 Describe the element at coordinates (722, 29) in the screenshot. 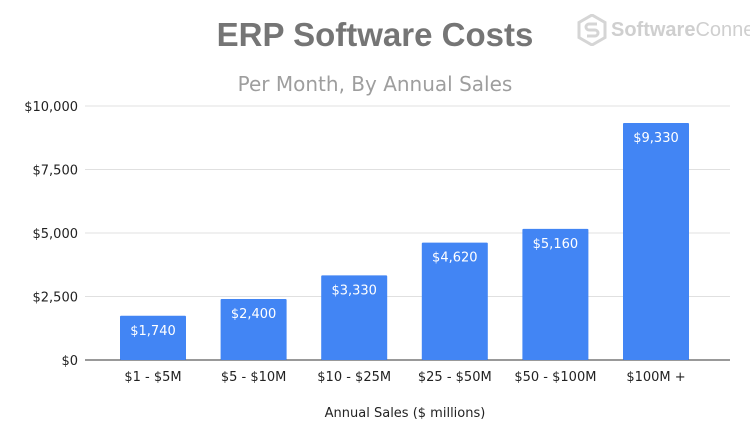

I see `logo-text-regular: Connect` at that location.